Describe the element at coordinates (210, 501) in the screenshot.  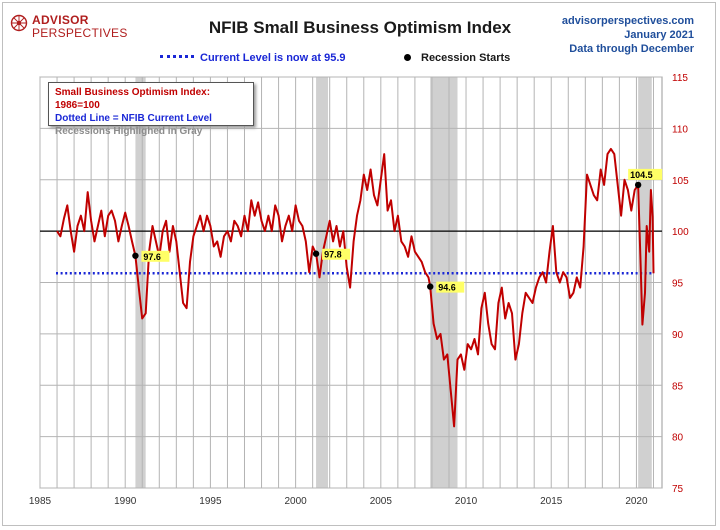
I see `x-tick-label: 1995` at that location.